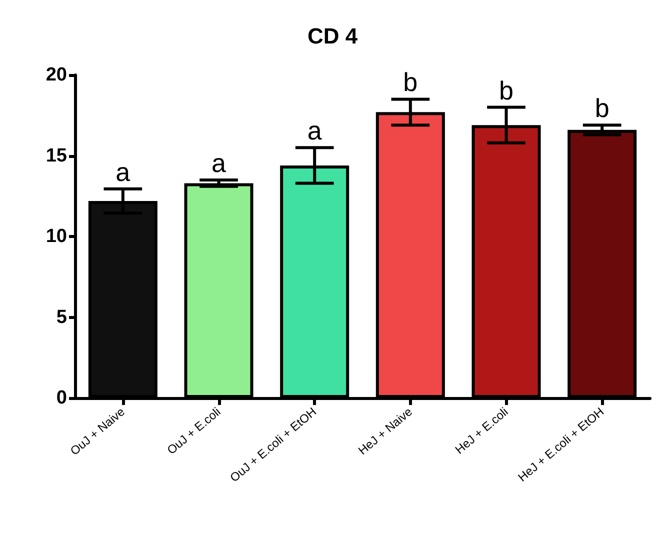  What do you see at coordinates (56, 236) in the screenshot?
I see `y-tick-label: 10` at bounding box center [56, 236].